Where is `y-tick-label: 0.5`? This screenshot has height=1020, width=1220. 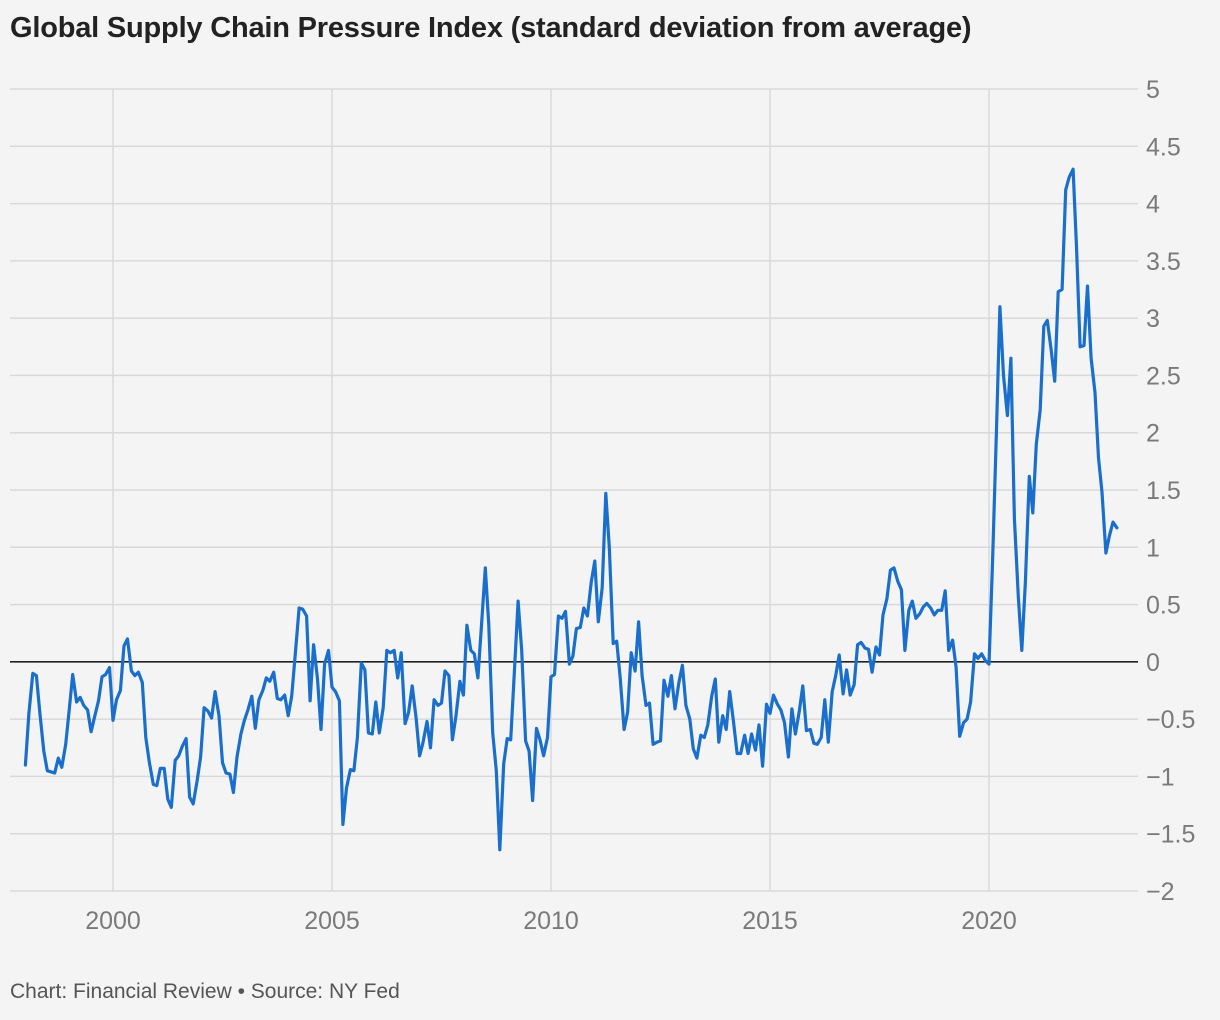
y-tick-label: 0.5 is located at coordinates (1163, 606).